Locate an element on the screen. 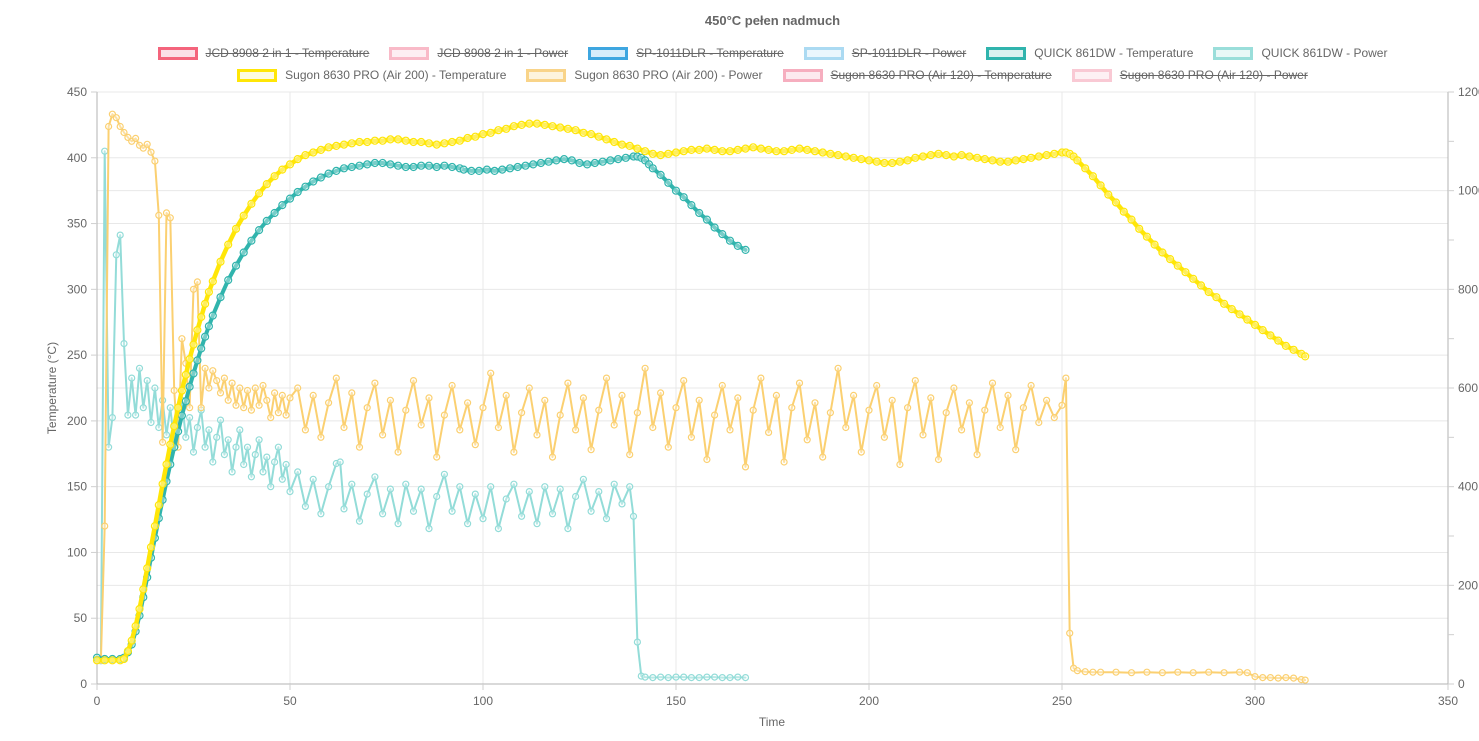 This screenshot has height=741, width=1479. x-tick-label: 200 is located at coordinates (869, 701).